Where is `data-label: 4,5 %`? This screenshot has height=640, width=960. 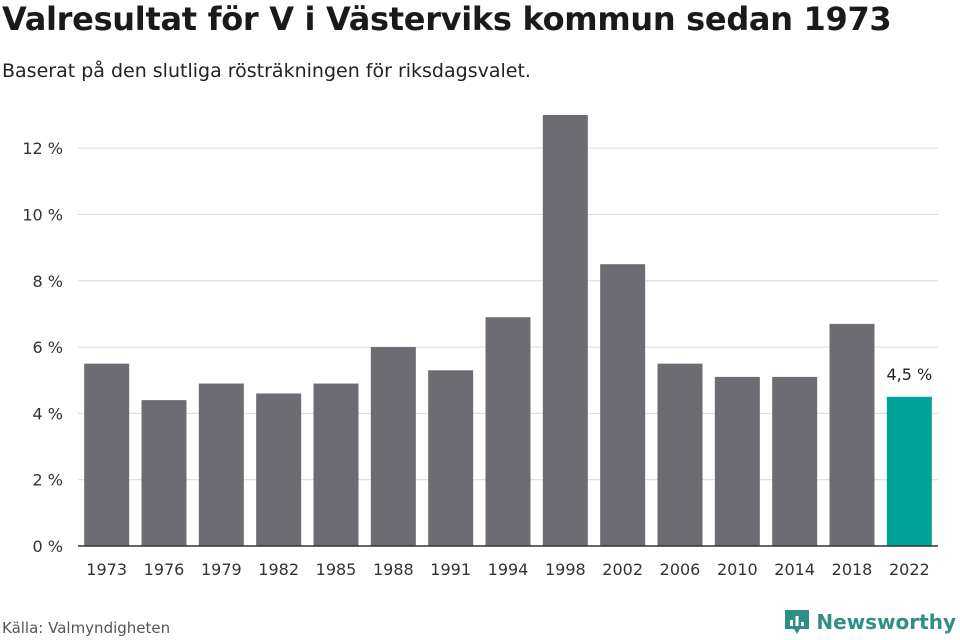 data-label: 4,5 % is located at coordinates (909, 374).